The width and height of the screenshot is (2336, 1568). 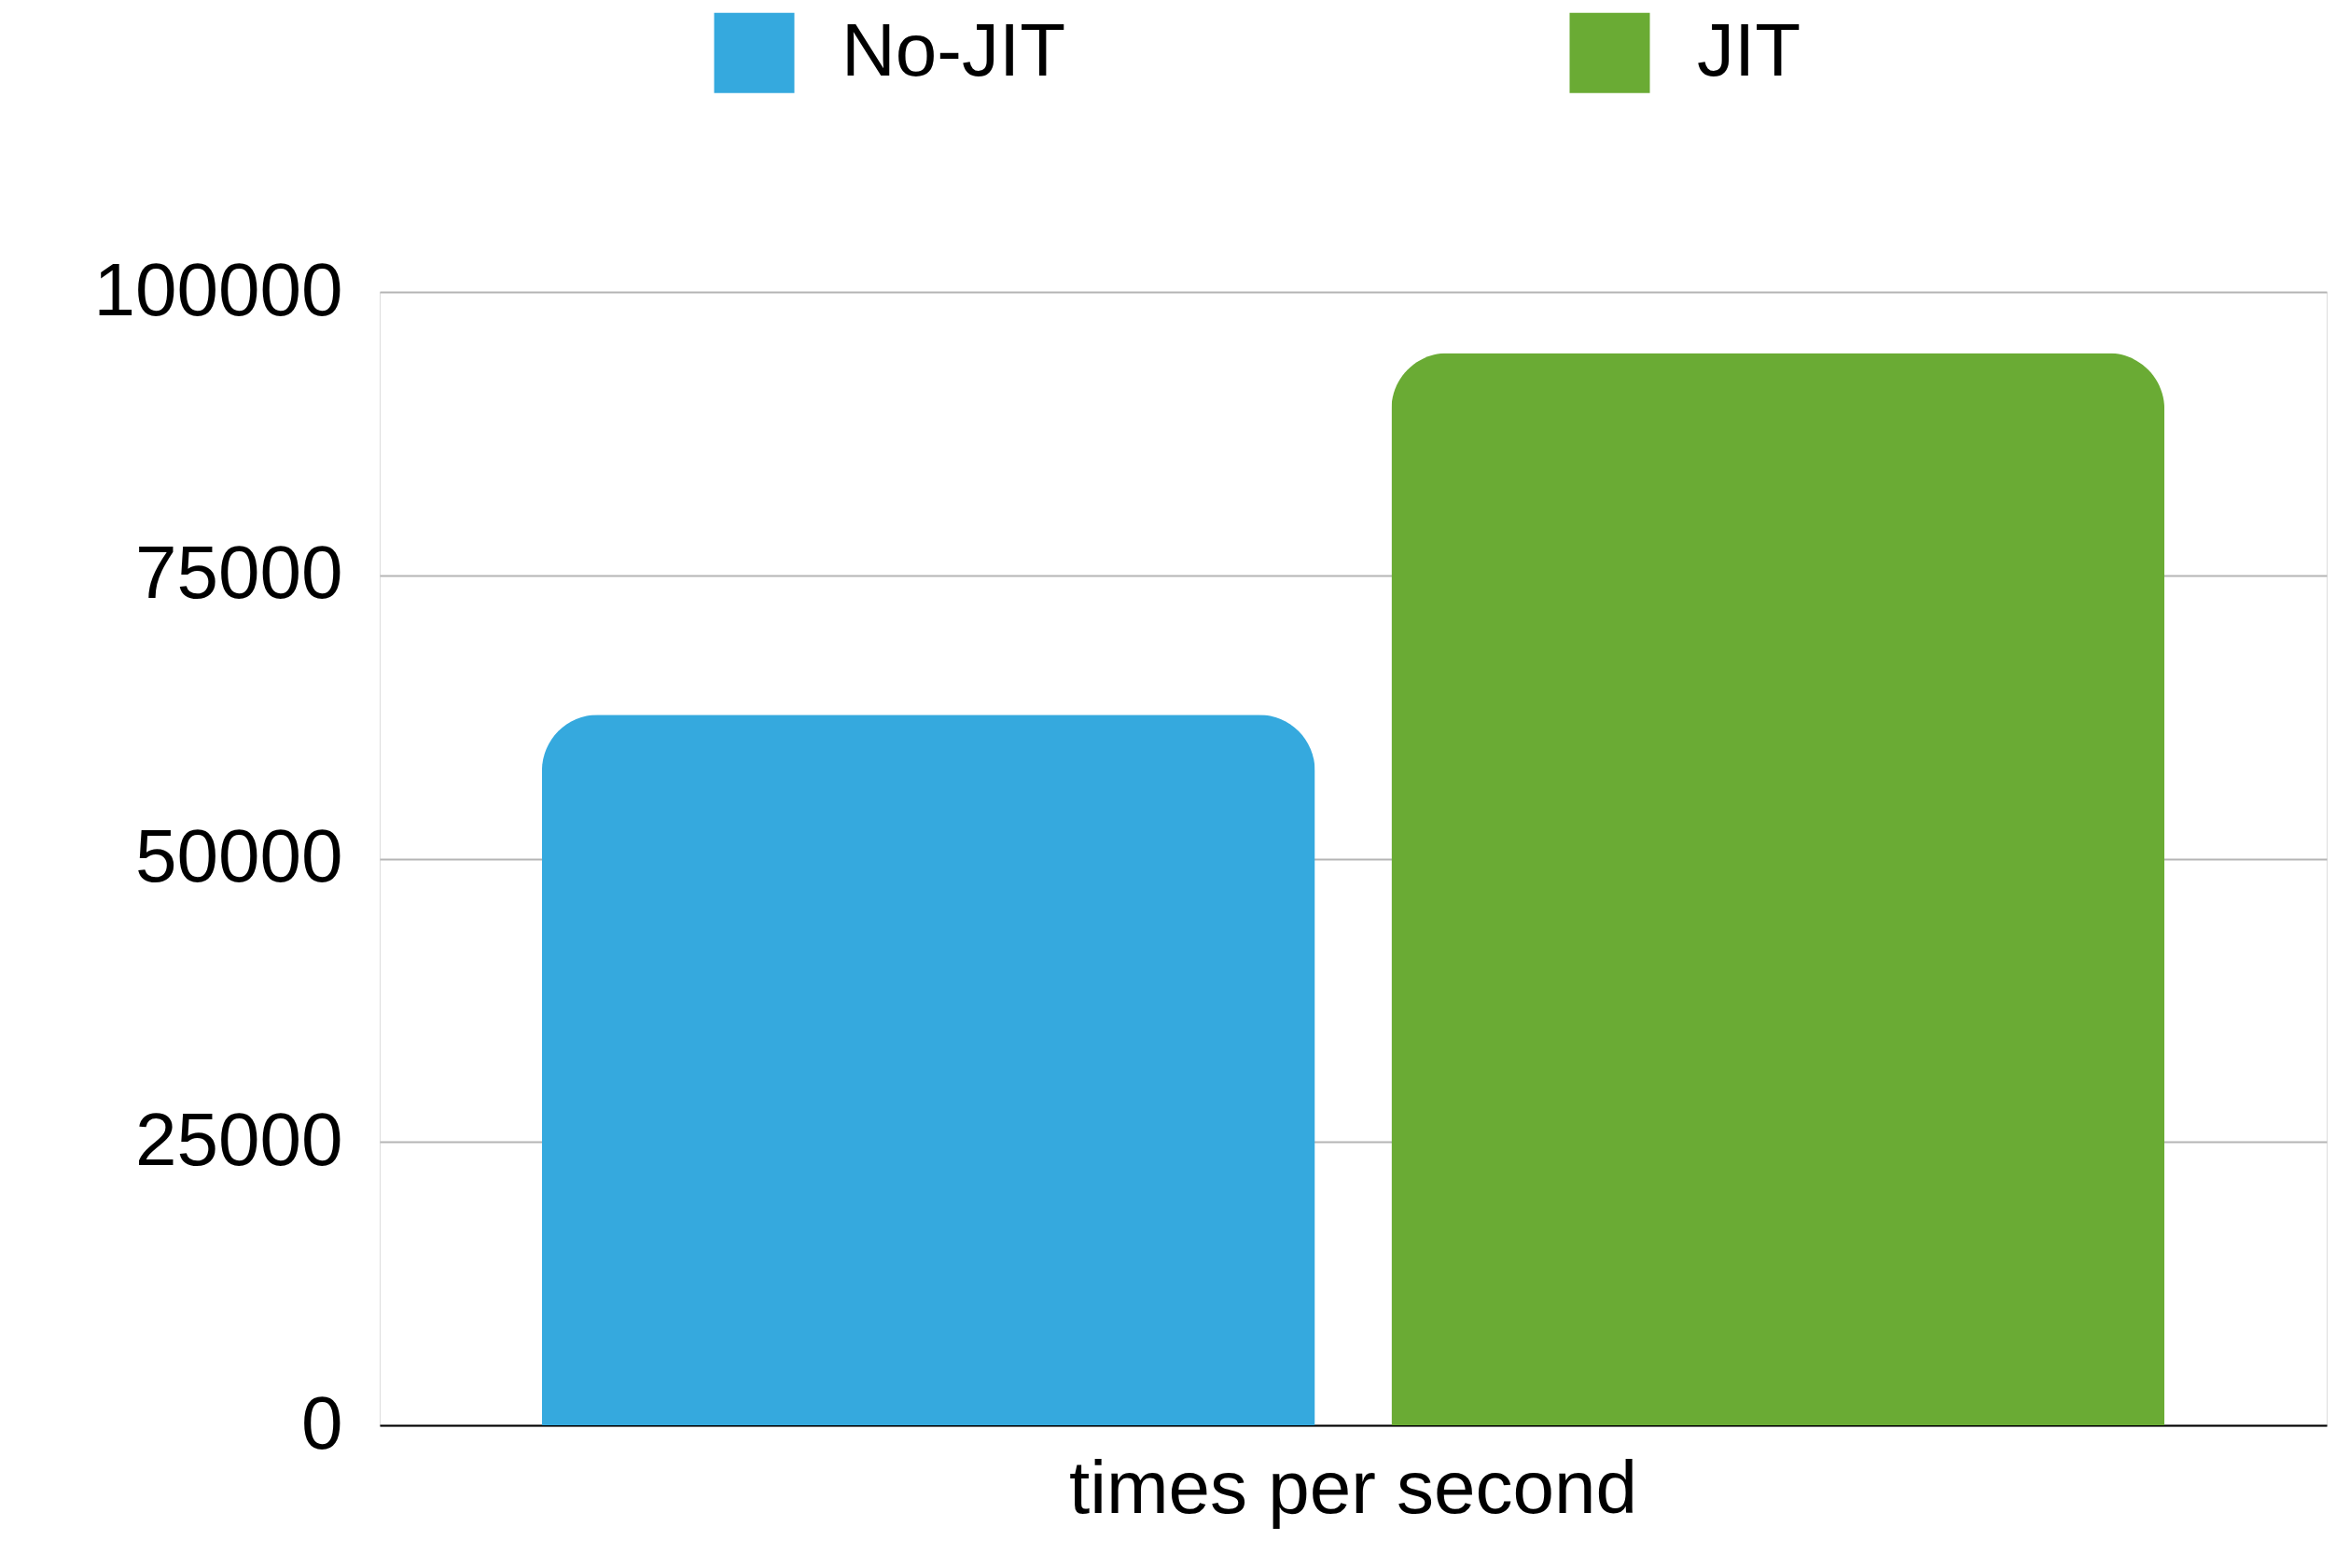 I want to click on legend-label: JIT, so click(x=1749, y=49).